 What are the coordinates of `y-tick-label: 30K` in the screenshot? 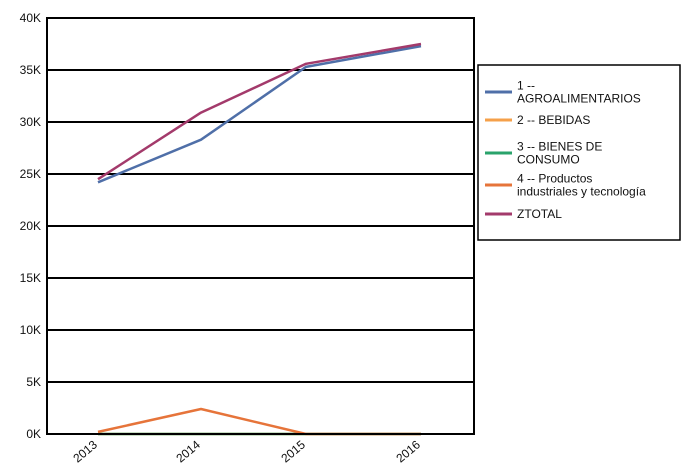 It's located at (30, 122).